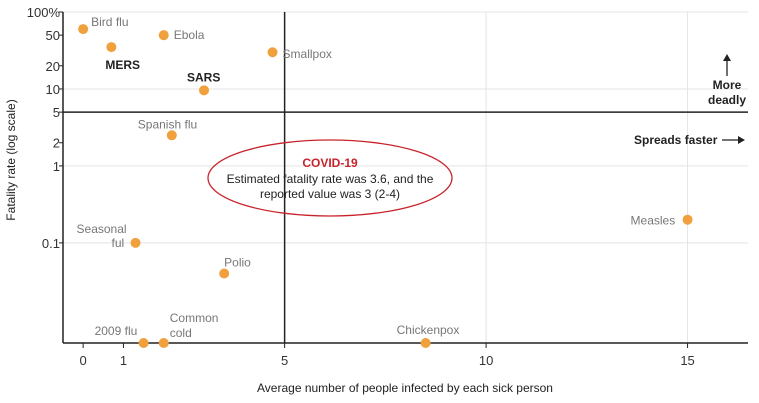 The height and width of the screenshot is (403, 759). I want to click on label-common-cold: Common, so click(194, 318).